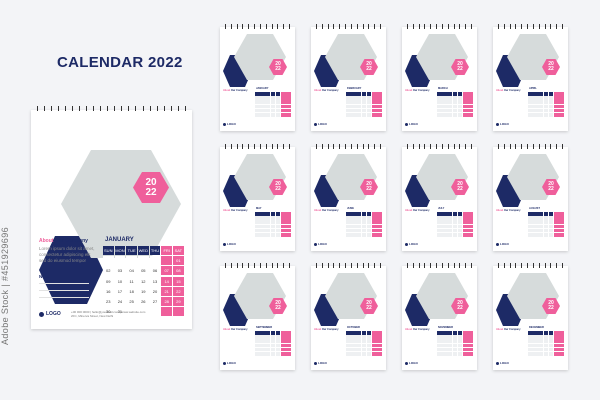 The height and width of the screenshot is (400, 600). What do you see at coordinates (257, 197) in the screenshot?
I see `month-page-may: 20 22 About Our Company MAY LOGO` at bounding box center [257, 197].